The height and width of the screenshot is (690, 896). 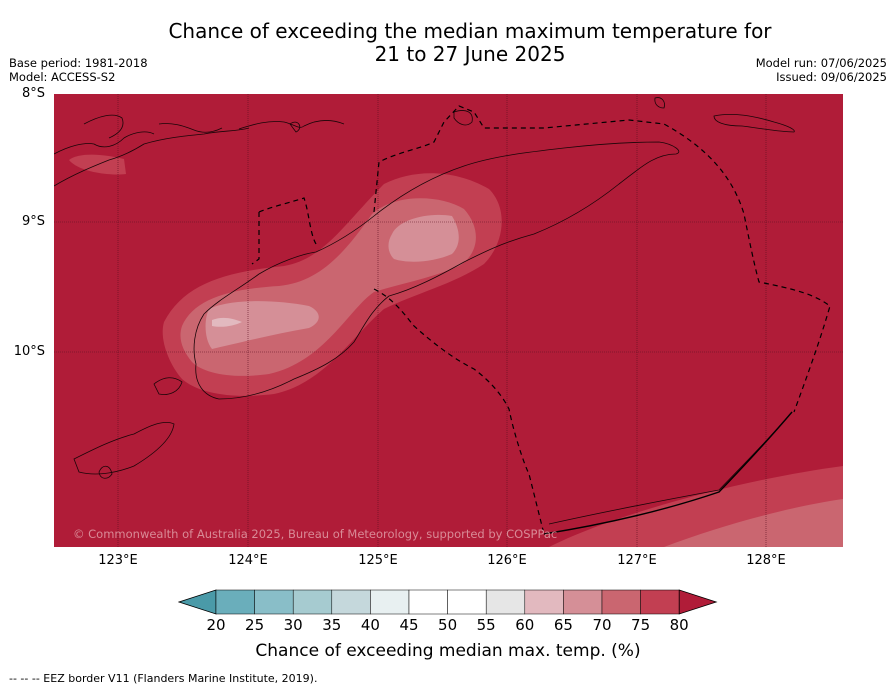 I want to click on contour-70-bottom, so click(x=753, y=523).